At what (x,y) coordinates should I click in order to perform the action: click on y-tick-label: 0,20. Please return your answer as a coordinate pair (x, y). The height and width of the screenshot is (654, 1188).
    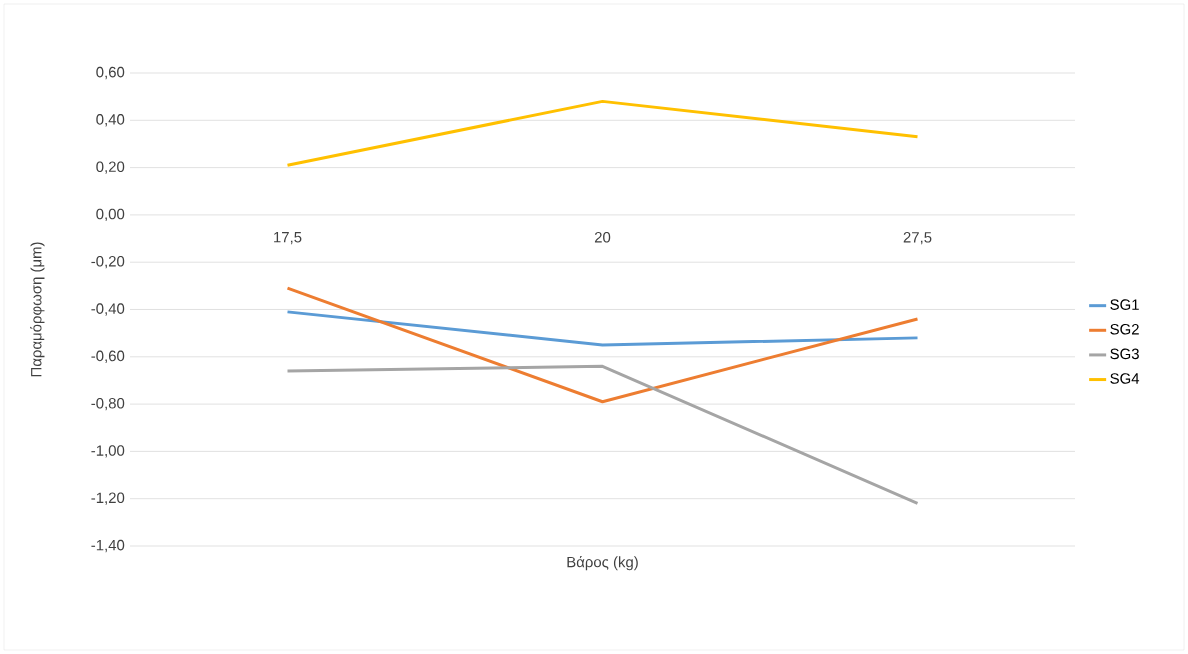
    Looking at the image, I should click on (110, 167).